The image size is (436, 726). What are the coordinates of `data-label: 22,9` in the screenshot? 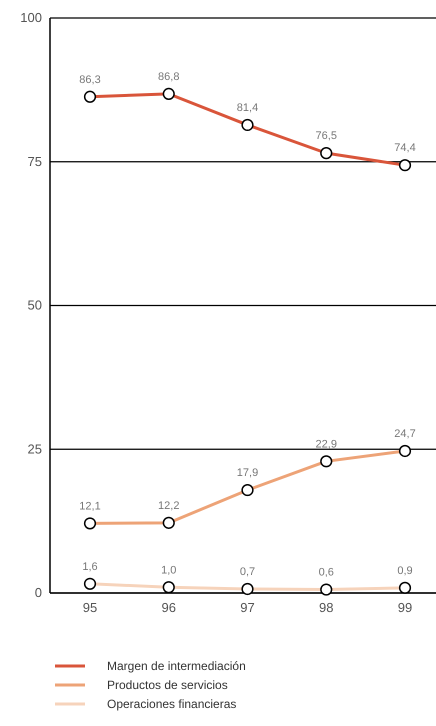 It's located at (326, 444).